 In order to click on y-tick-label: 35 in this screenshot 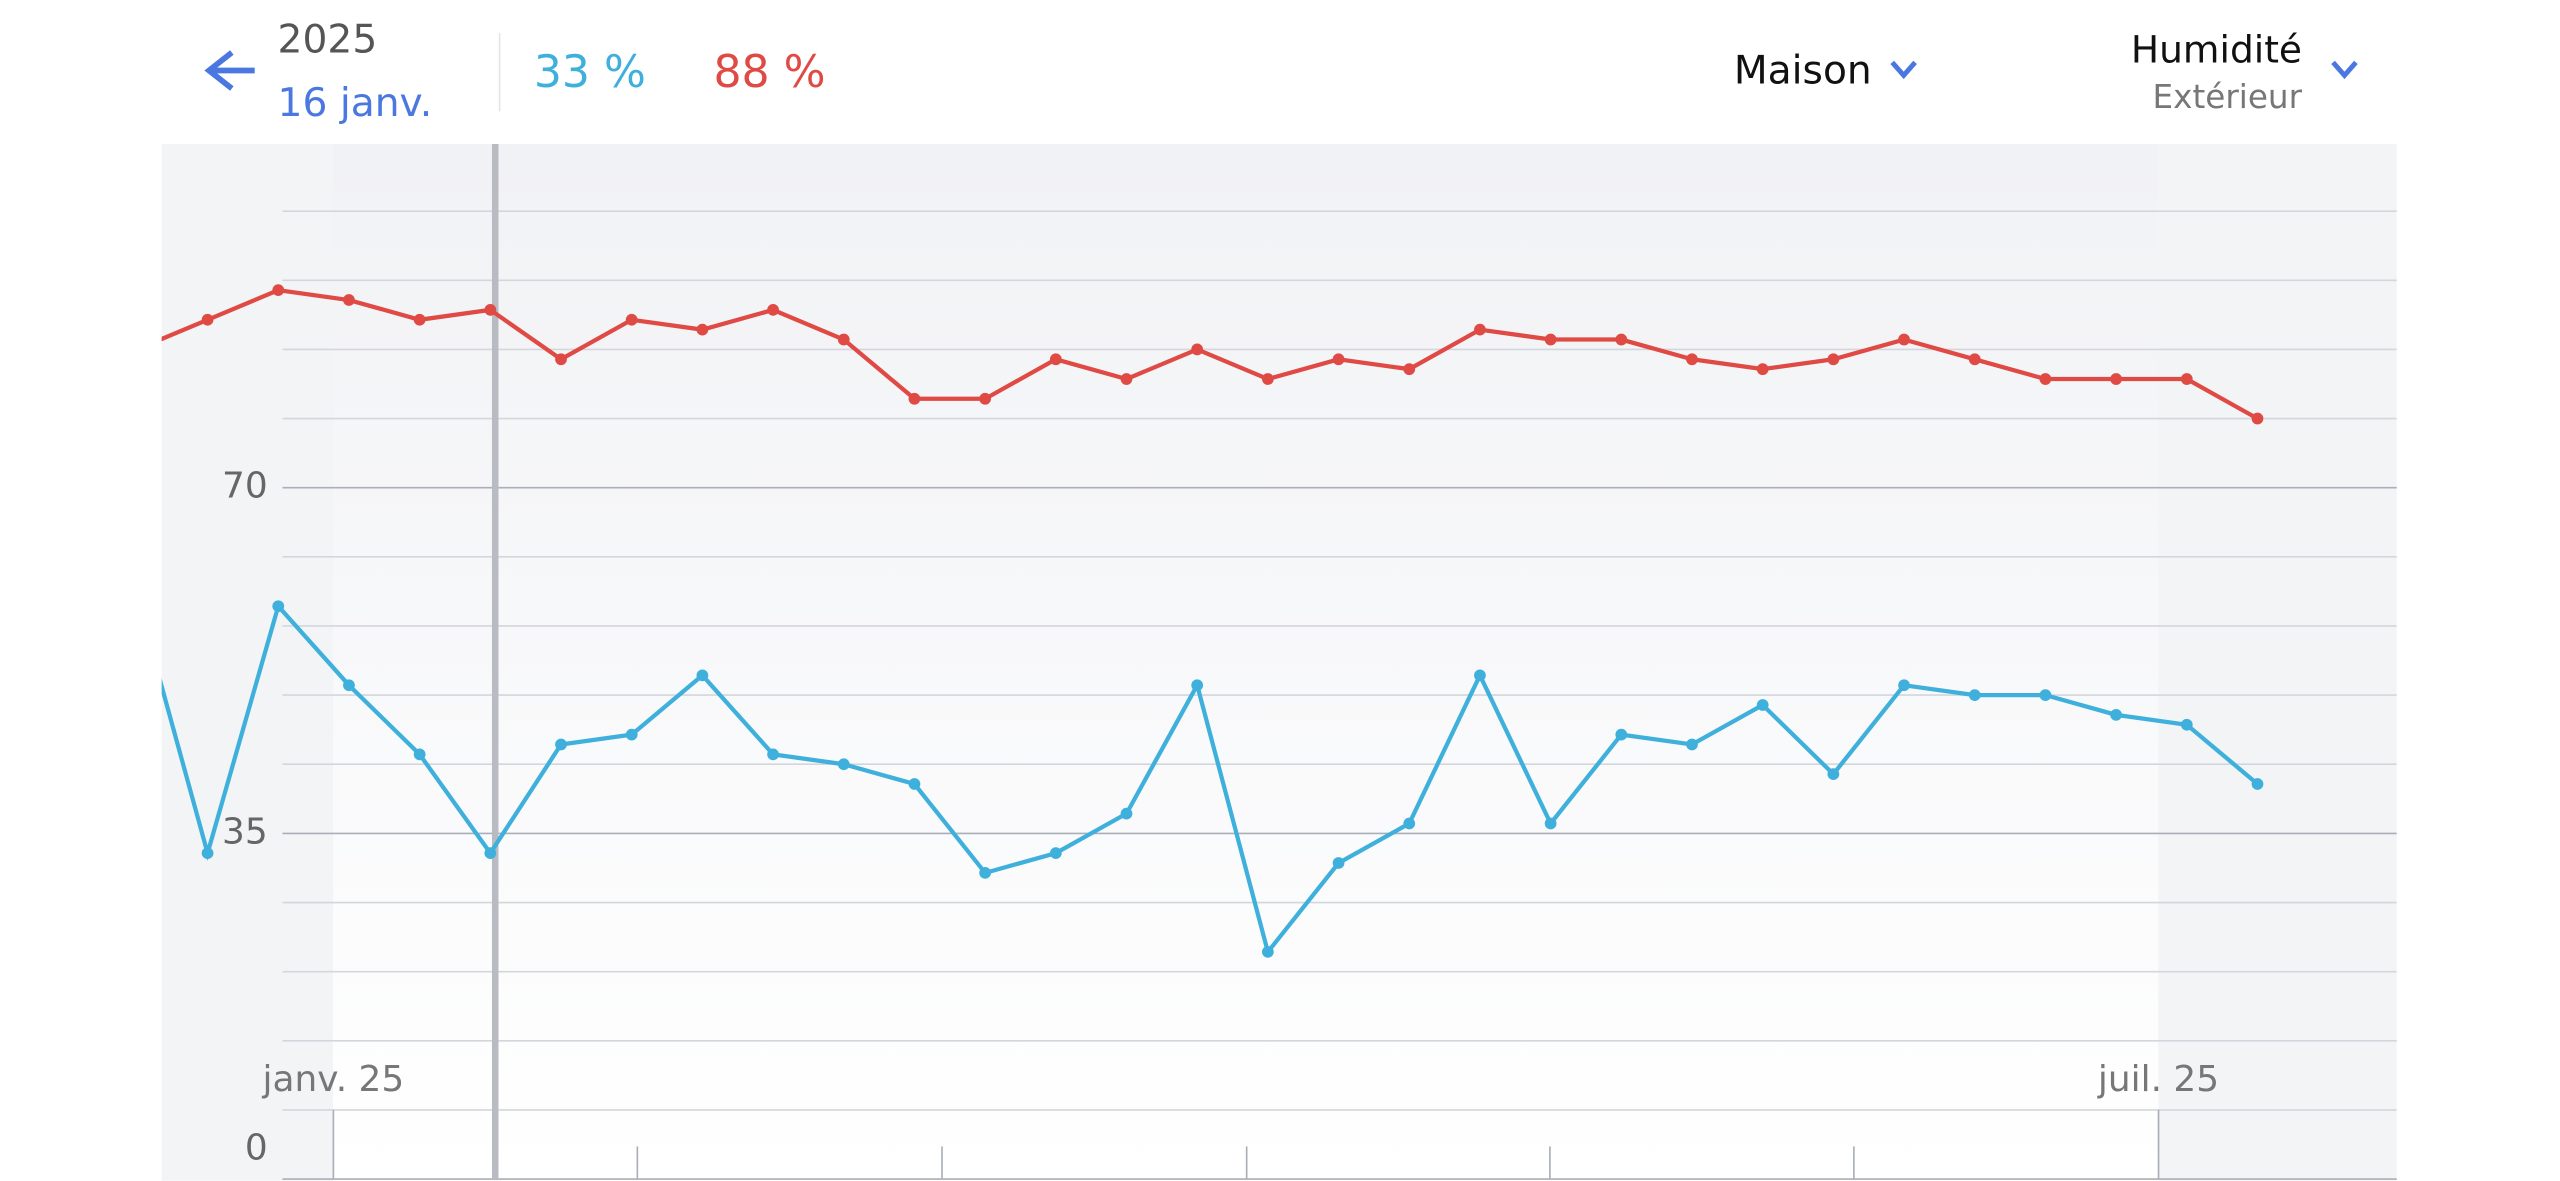, I will do `click(245, 831)`.